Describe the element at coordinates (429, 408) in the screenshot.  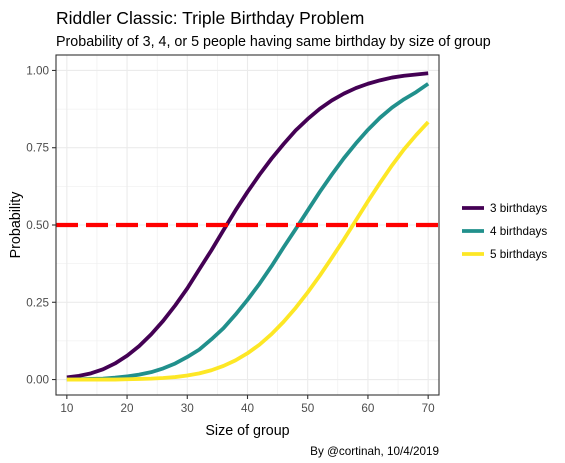
I see `x-tick-label: 70` at that location.